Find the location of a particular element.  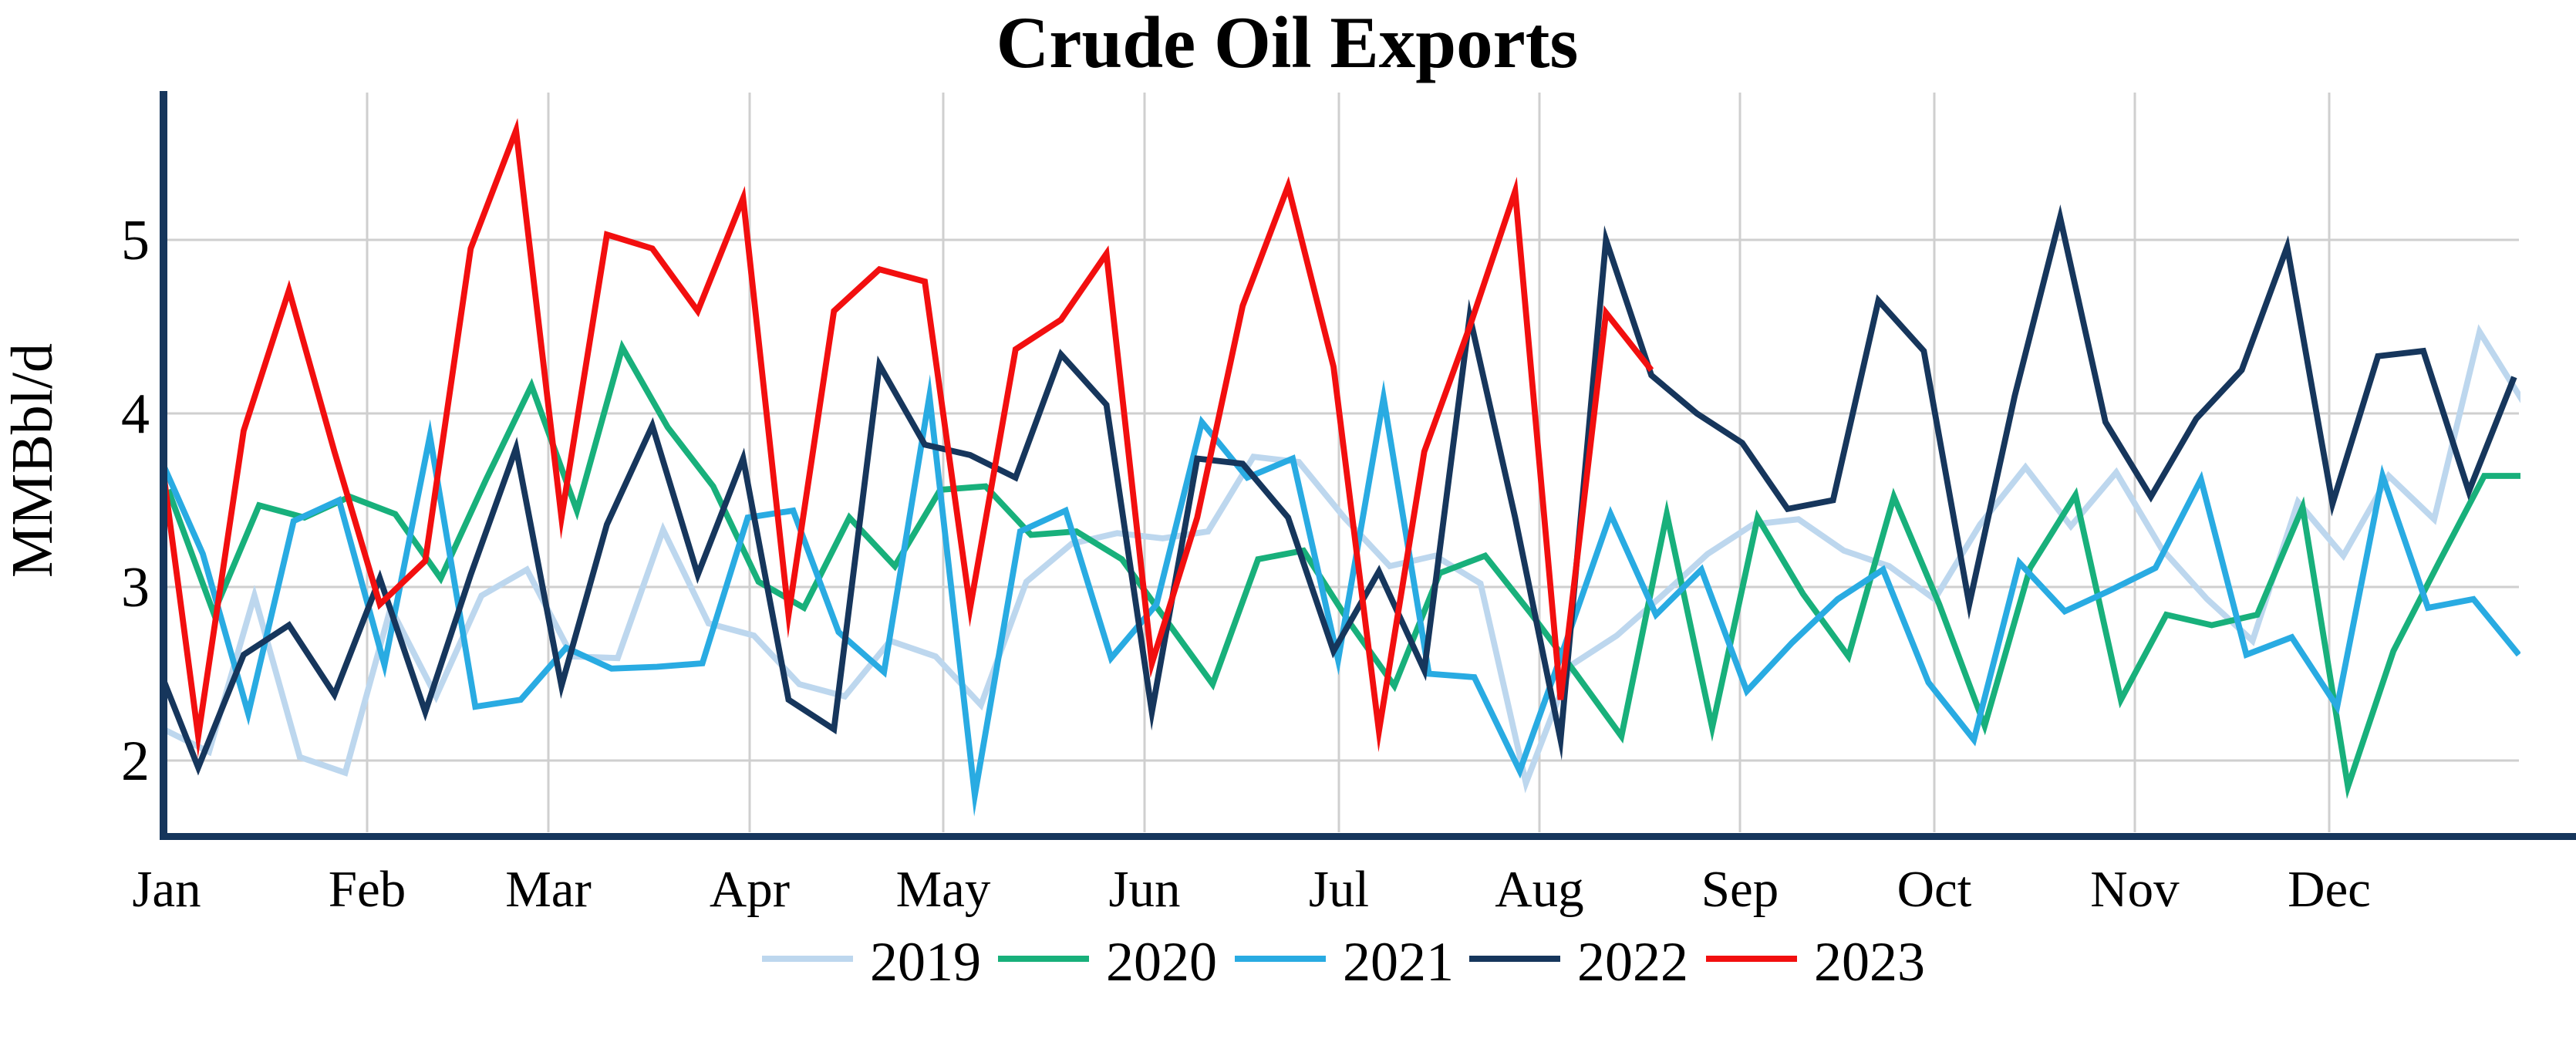

svg-text: 3 is located at coordinates (135, 588).